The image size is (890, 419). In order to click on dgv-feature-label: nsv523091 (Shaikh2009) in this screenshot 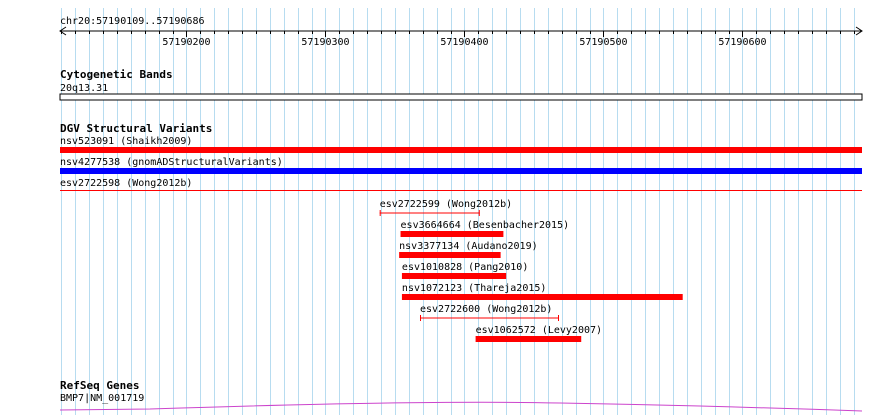, I will do `click(126, 141)`.